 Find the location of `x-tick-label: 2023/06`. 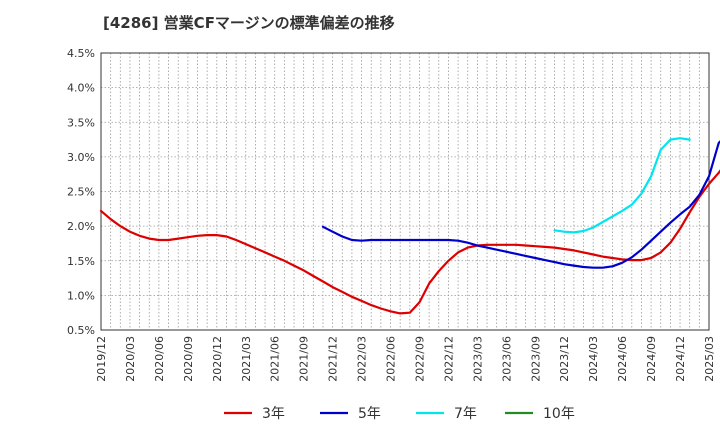

x-tick-label: 2023/06 is located at coordinates (506, 359).